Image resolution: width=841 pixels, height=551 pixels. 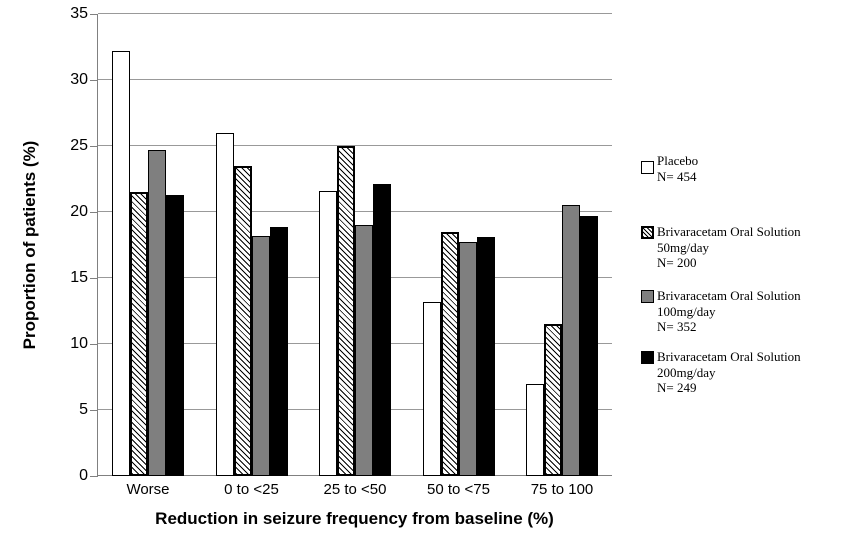 What do you see at coordinates (458, 489) in the screenshot?
I see `category-label: 50 to <75` at bounding box center [458, 489].